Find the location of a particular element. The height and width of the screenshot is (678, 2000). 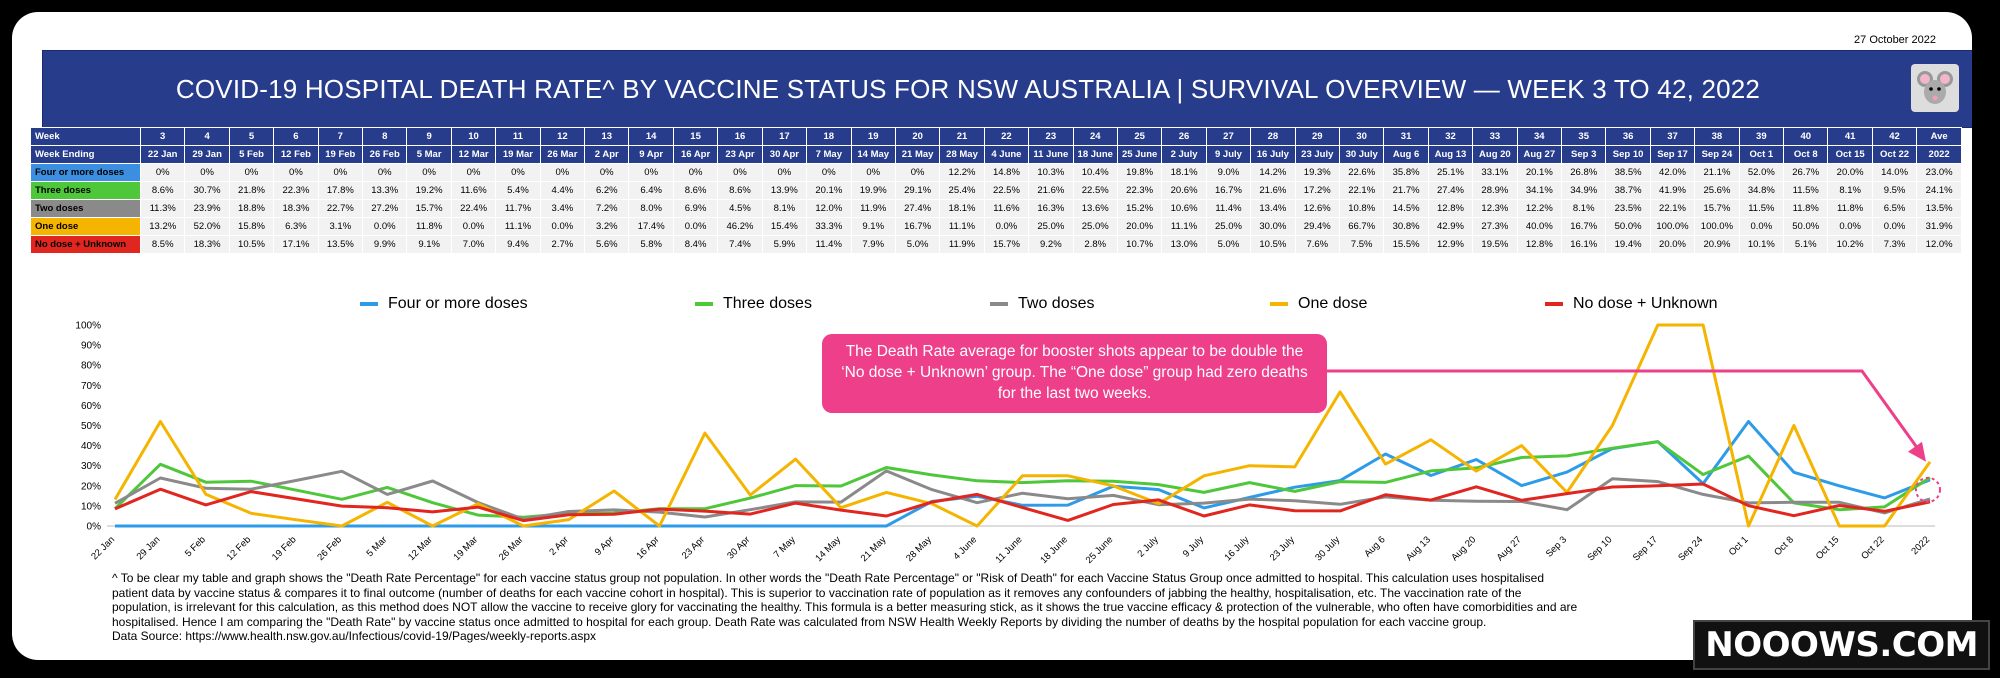

table-cell: 7.2% is located at coordinates (607, 208).